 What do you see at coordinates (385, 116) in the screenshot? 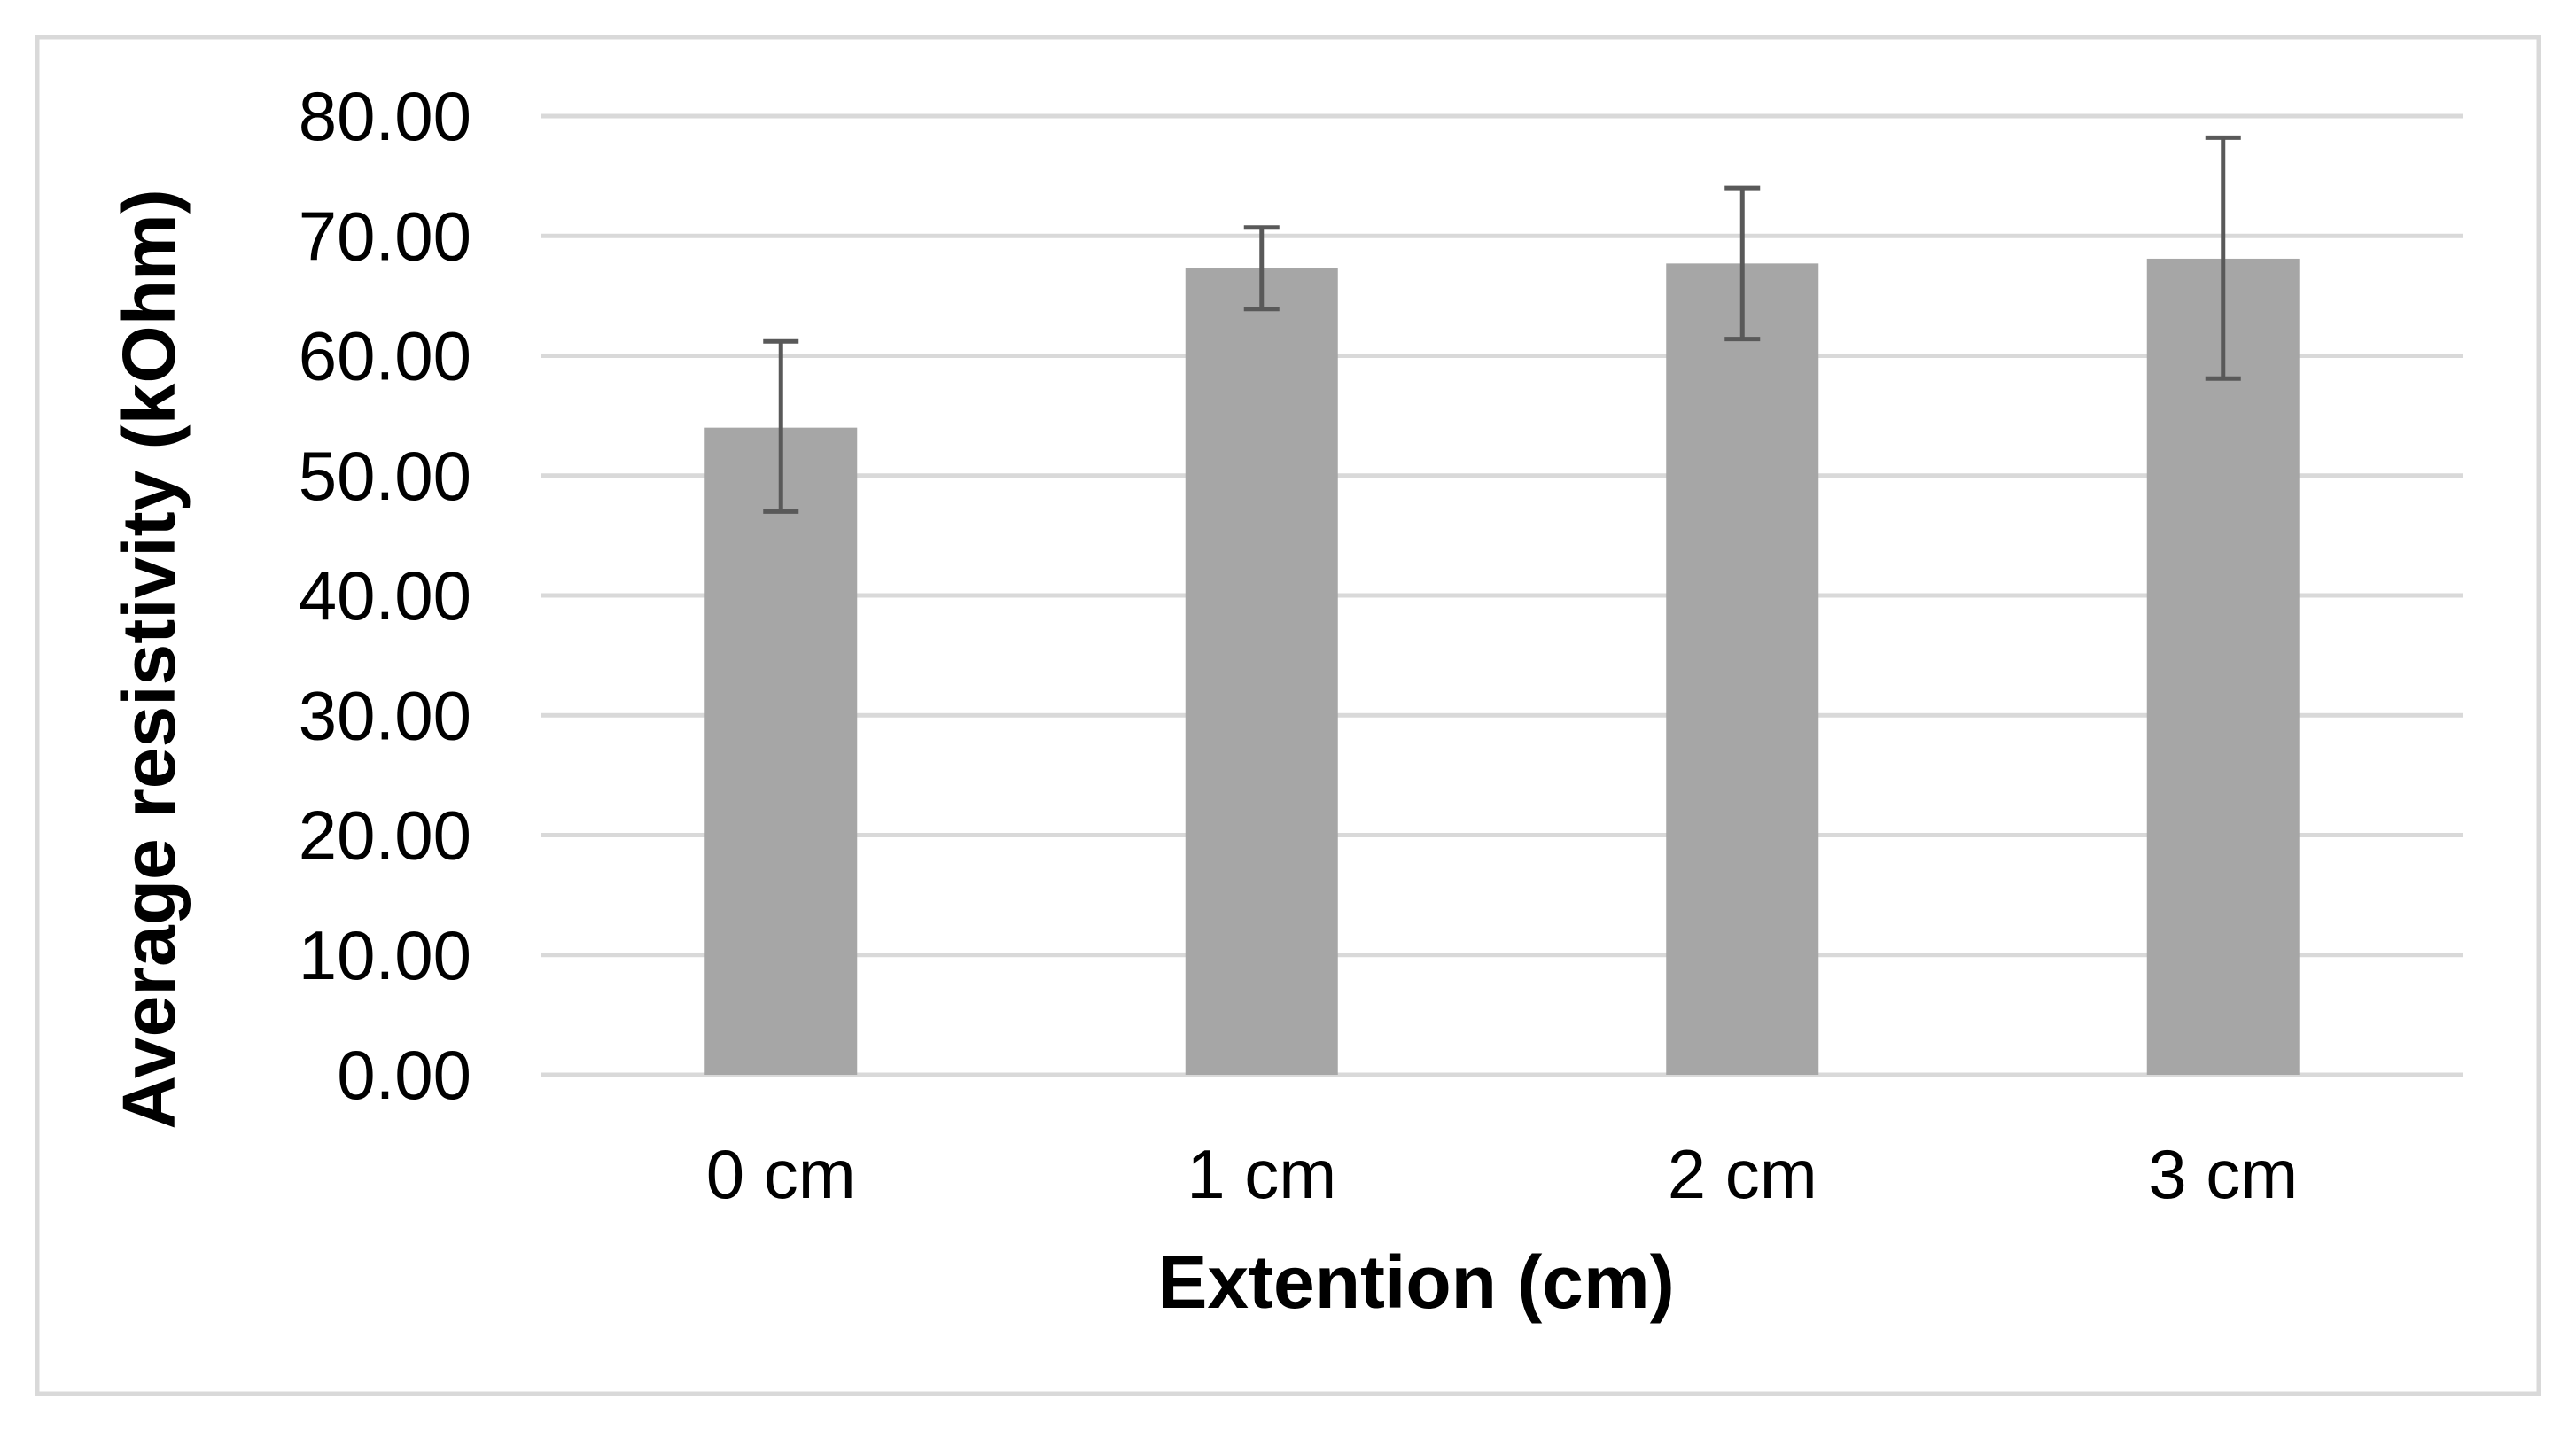
I see `y-tick-label: 80.00` at bounding box center [385, 116].